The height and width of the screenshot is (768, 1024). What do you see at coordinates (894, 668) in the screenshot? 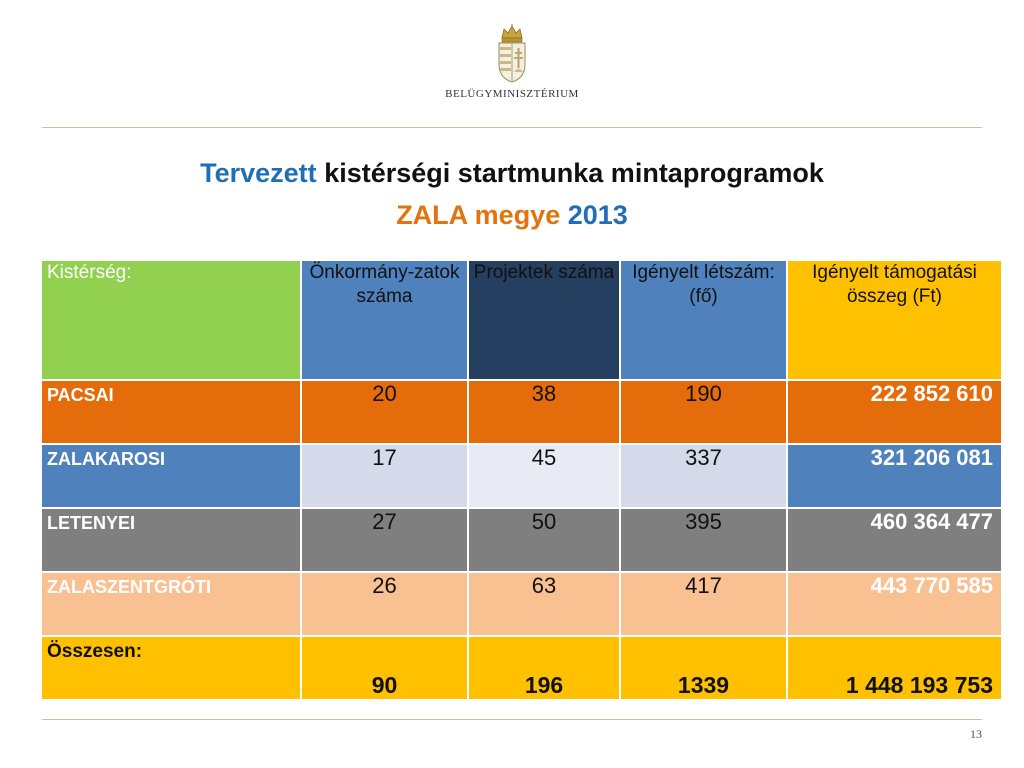
I see `total-osszeg: 1 448 193 753` at bounding box center [894, 668].